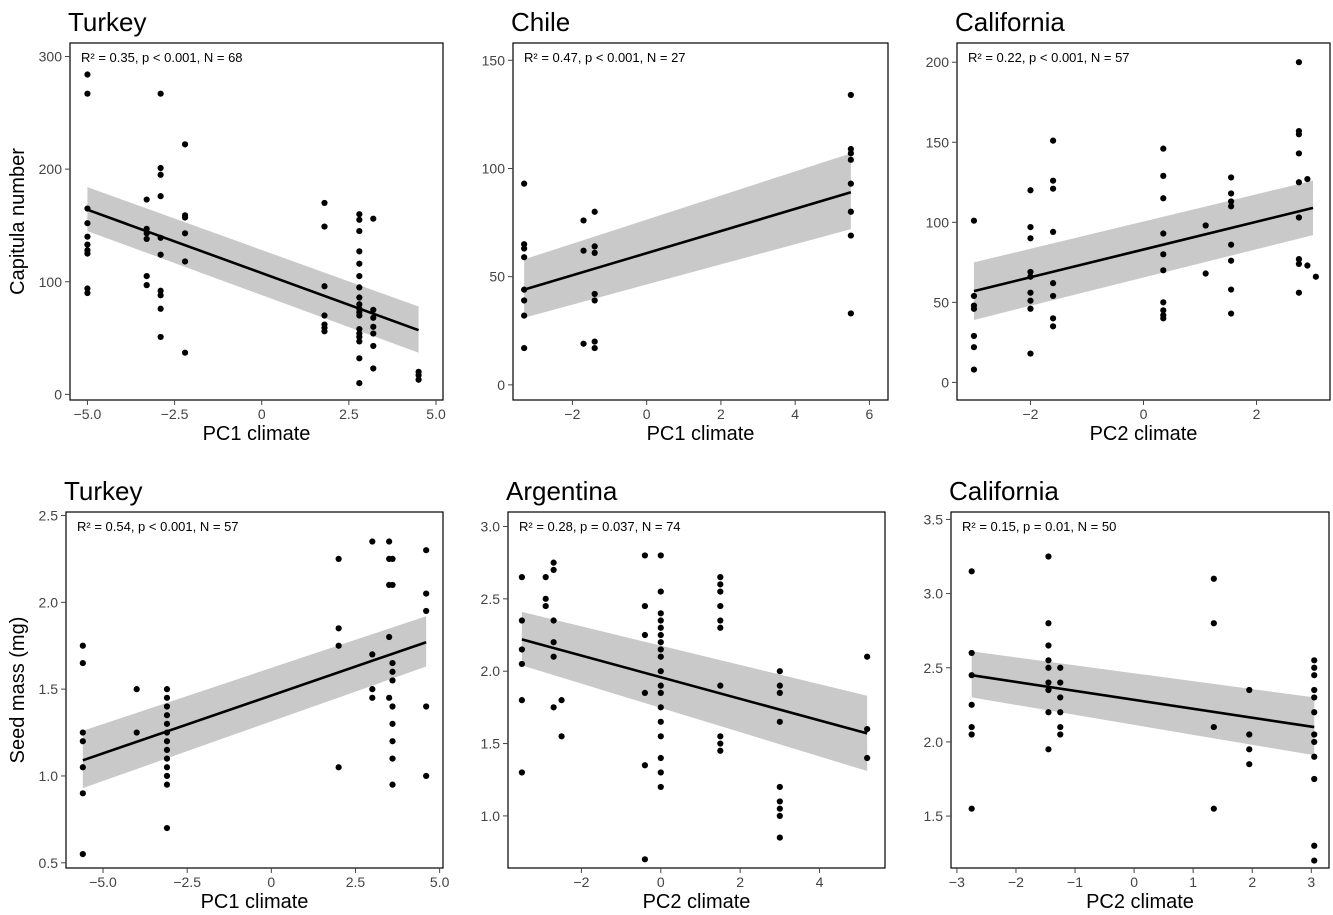 The image size is (1333, 915). Describe the element at coordinates (501, 385) in the screenshot. I see `y-tick-label: 0` at that location.